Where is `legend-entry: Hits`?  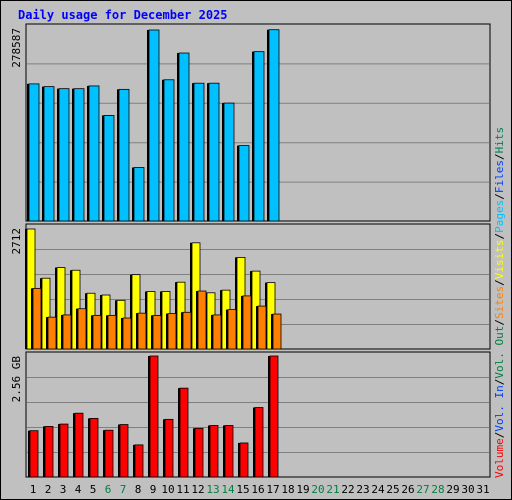 legend-entry: Hits is located at coordinates (499, 140).